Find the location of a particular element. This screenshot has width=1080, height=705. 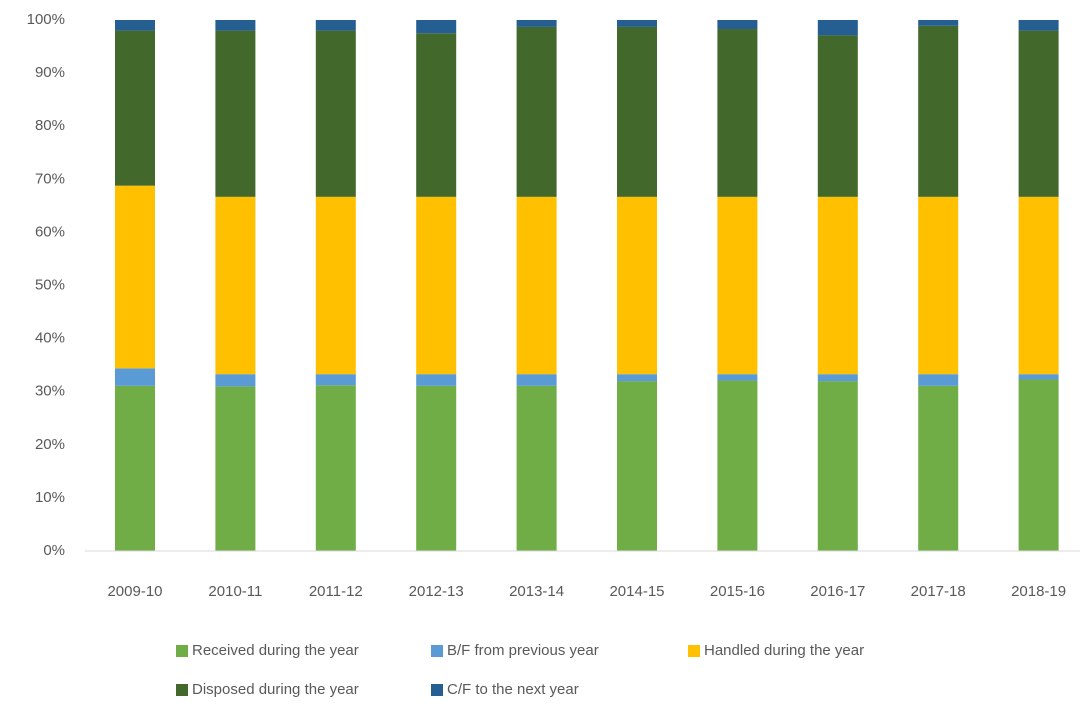

y-tick-label: 10% is located at coordinates (50, 497).